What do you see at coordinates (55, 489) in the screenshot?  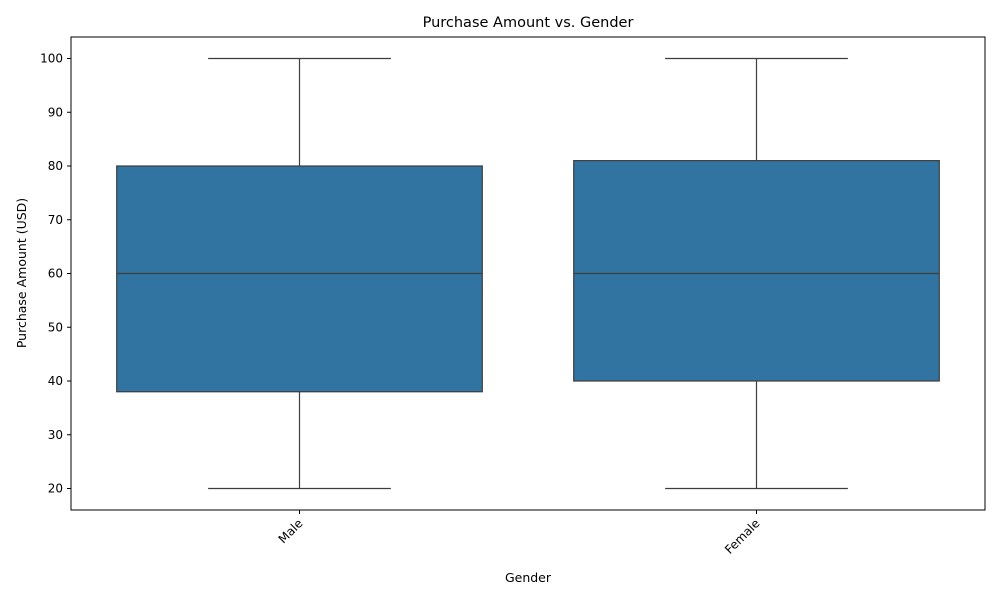 I see `y-tick-label: 20` at bounding box center [55, 489].